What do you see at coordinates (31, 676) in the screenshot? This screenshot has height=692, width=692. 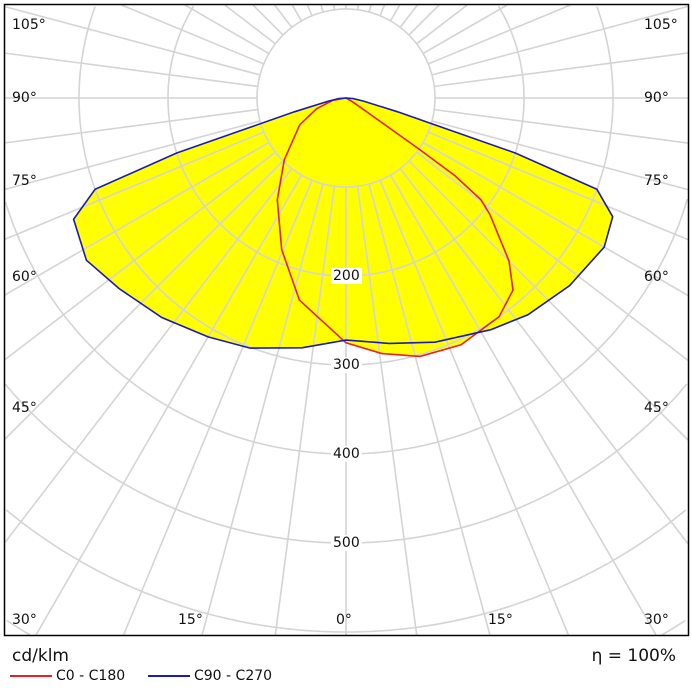 I see `legend-swatch-red` at bounding box center [31, 676].